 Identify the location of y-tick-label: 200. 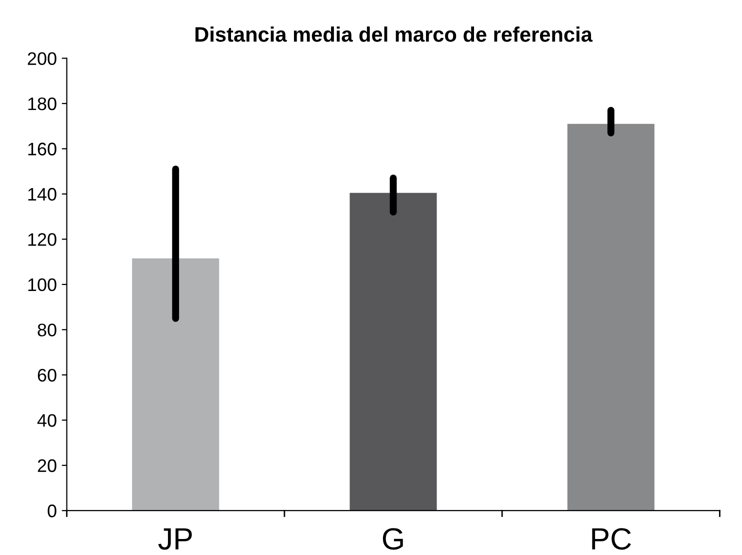
(42, 58).